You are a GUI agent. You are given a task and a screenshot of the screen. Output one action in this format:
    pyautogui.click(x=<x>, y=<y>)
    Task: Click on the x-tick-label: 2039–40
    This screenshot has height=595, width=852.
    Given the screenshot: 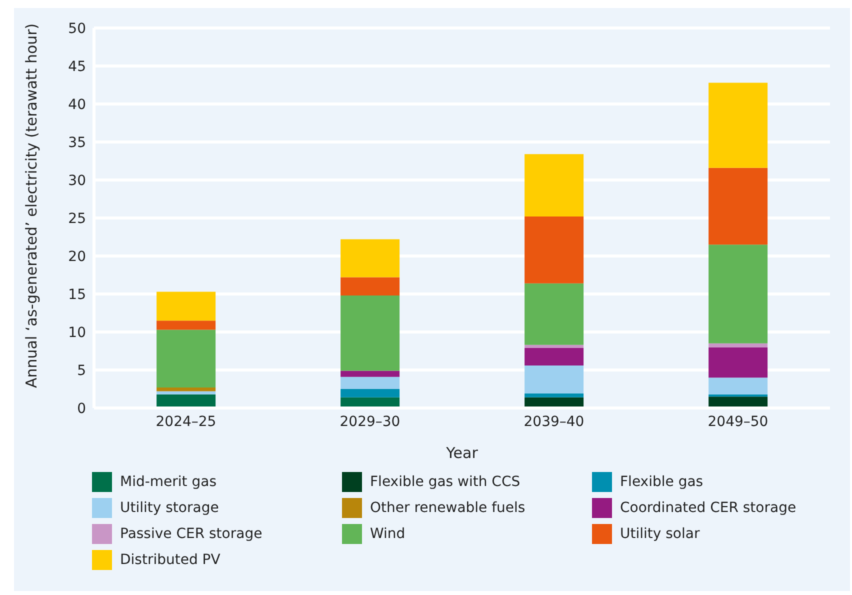 What is the action you would take?
    pyautogui.click(x=554, y=422)
    